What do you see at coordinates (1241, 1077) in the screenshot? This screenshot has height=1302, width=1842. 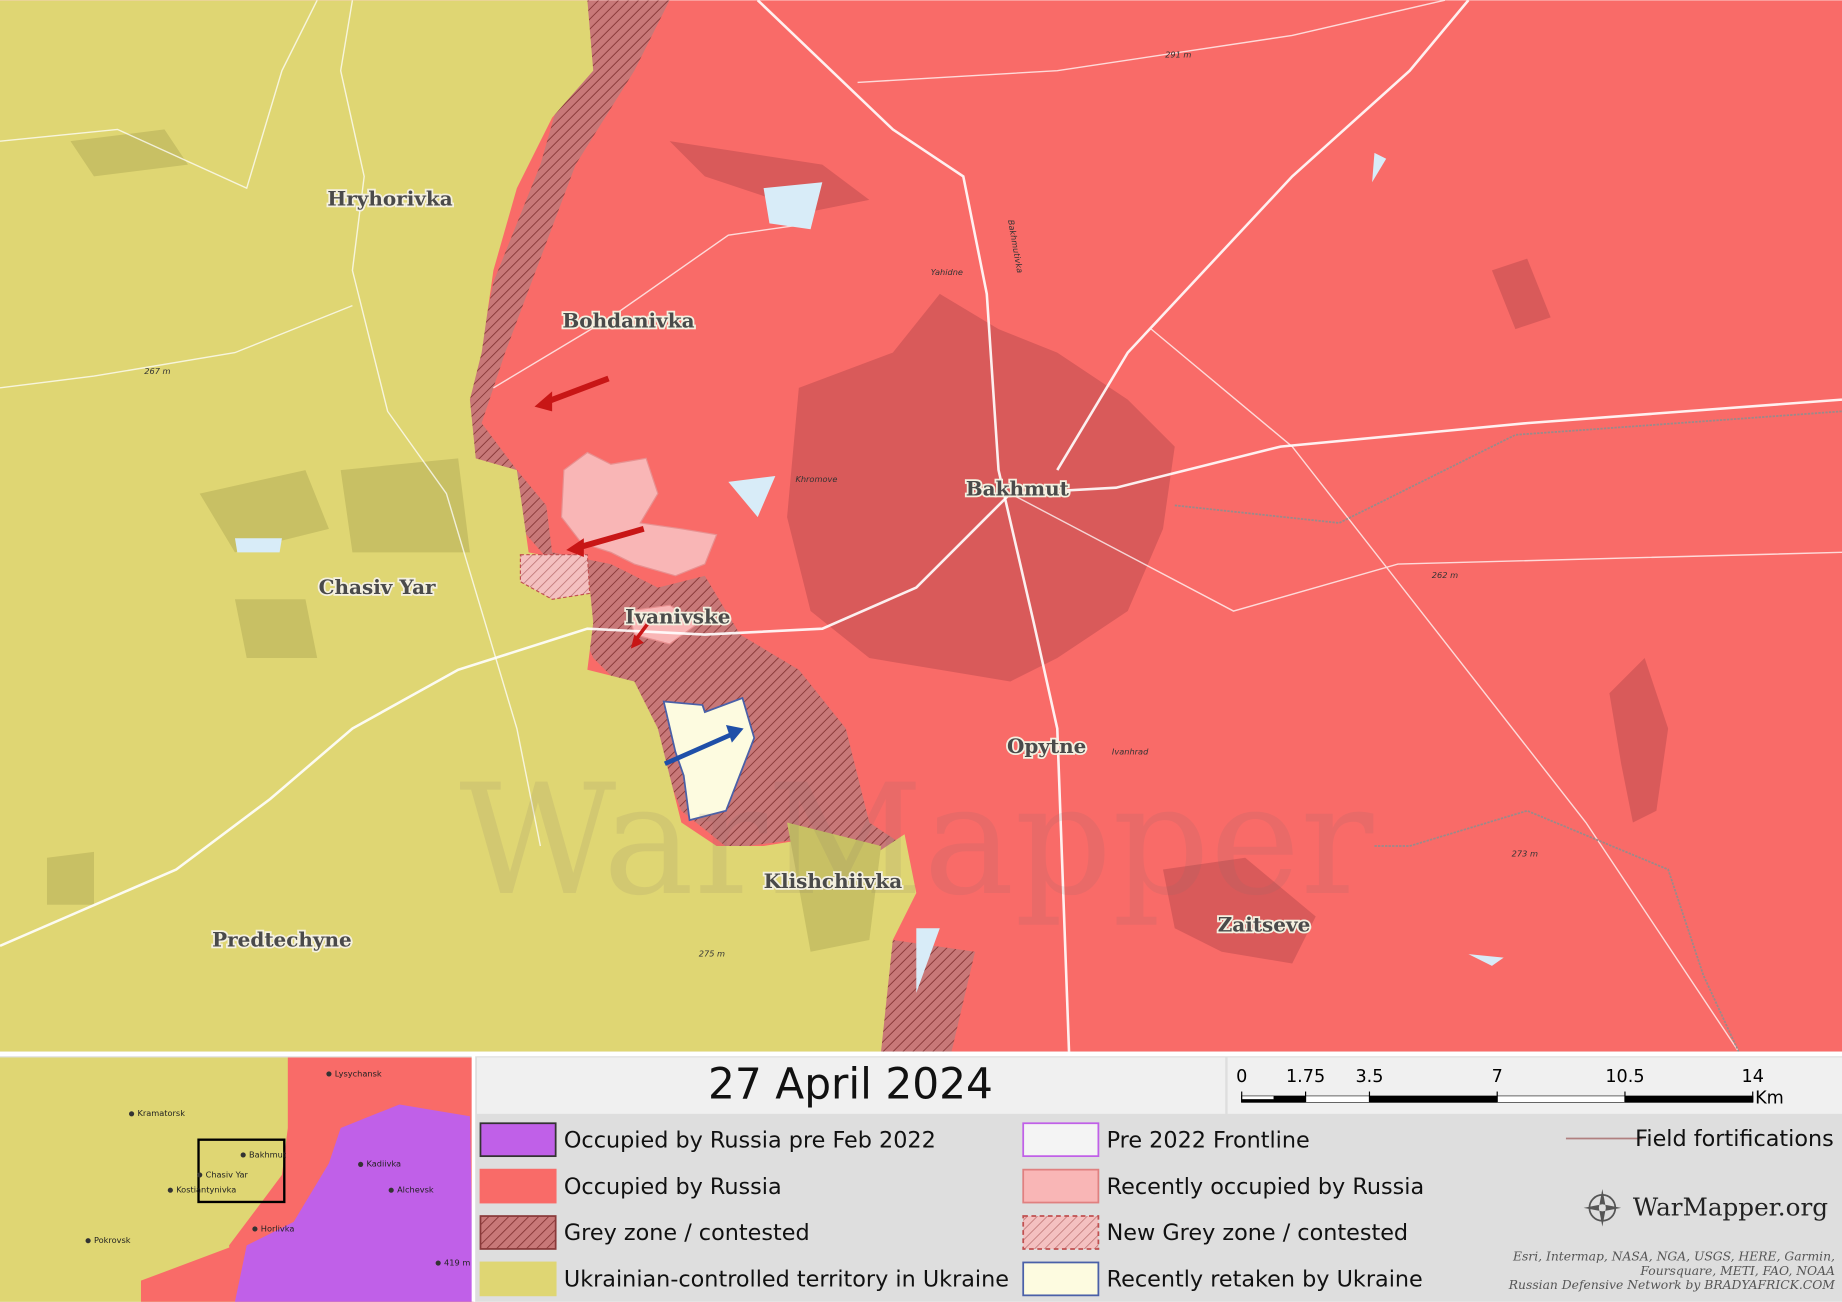 I see `scale-label: 0` at bounding box center [1241, 1077].